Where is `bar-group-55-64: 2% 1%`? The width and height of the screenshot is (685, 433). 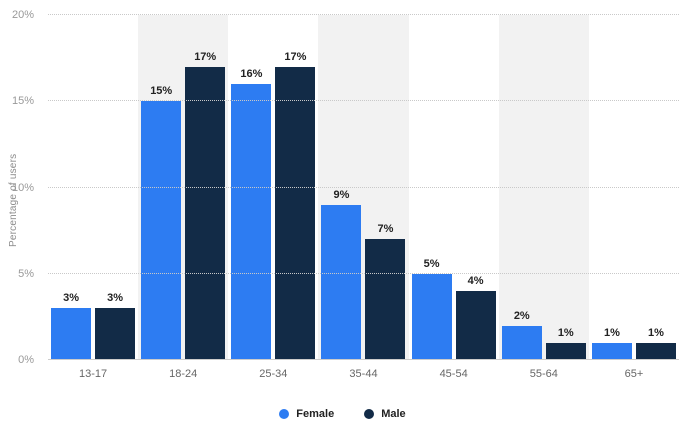
bar-group-55-64: 2% 1% is located at coordinates (543, 187).